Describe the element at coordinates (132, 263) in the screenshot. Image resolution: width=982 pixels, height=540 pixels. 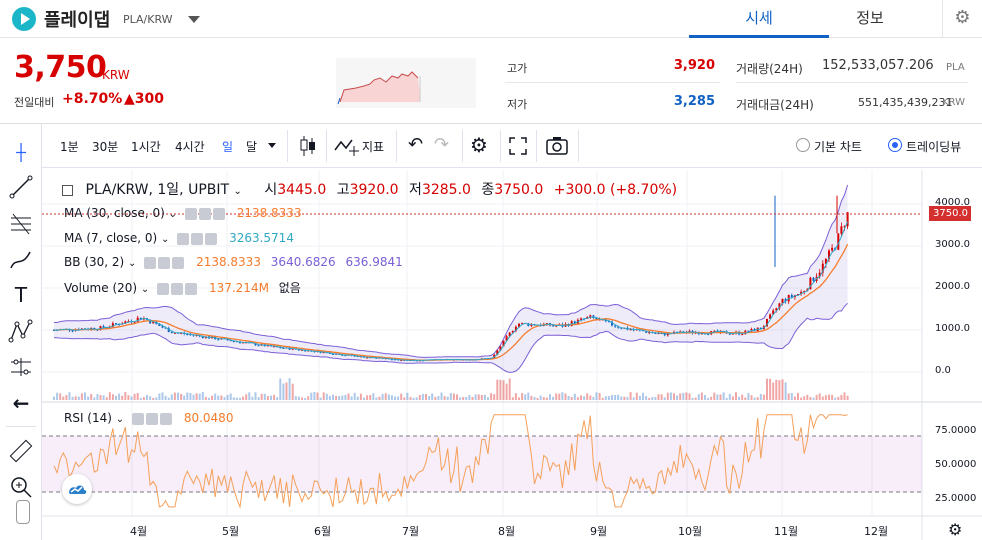
I see `bb-chevron-icon: ⌄` at that location.